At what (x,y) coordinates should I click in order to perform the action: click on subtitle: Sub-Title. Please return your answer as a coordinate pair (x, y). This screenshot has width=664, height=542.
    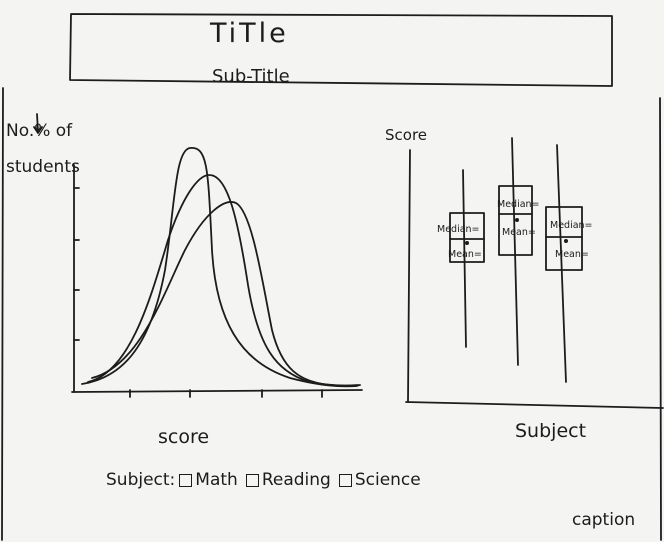
    Looking at the image, I should click on (251, 76).